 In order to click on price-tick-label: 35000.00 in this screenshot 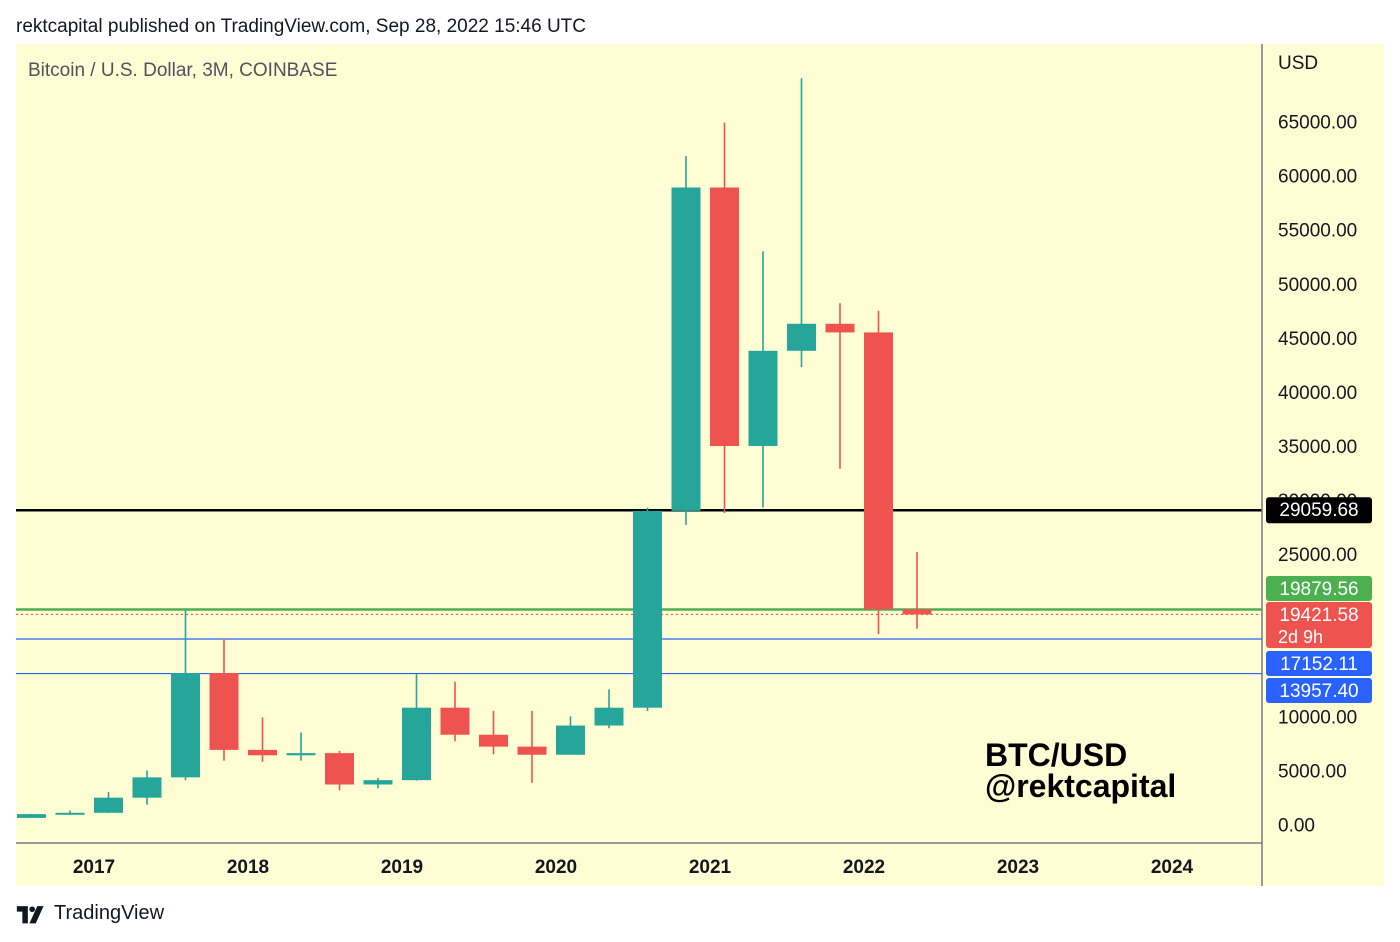, I will do `click(1317, 447)`.